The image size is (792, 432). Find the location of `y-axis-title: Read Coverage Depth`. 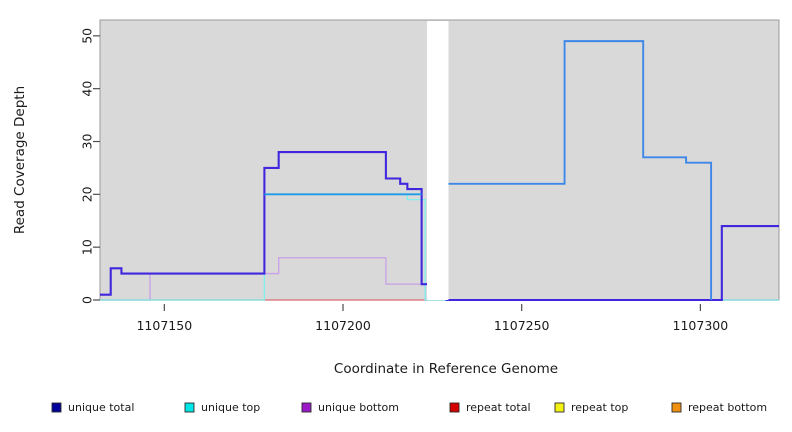

y-axis-title: Read Coverage Depth is located at coordinates (20, 160).